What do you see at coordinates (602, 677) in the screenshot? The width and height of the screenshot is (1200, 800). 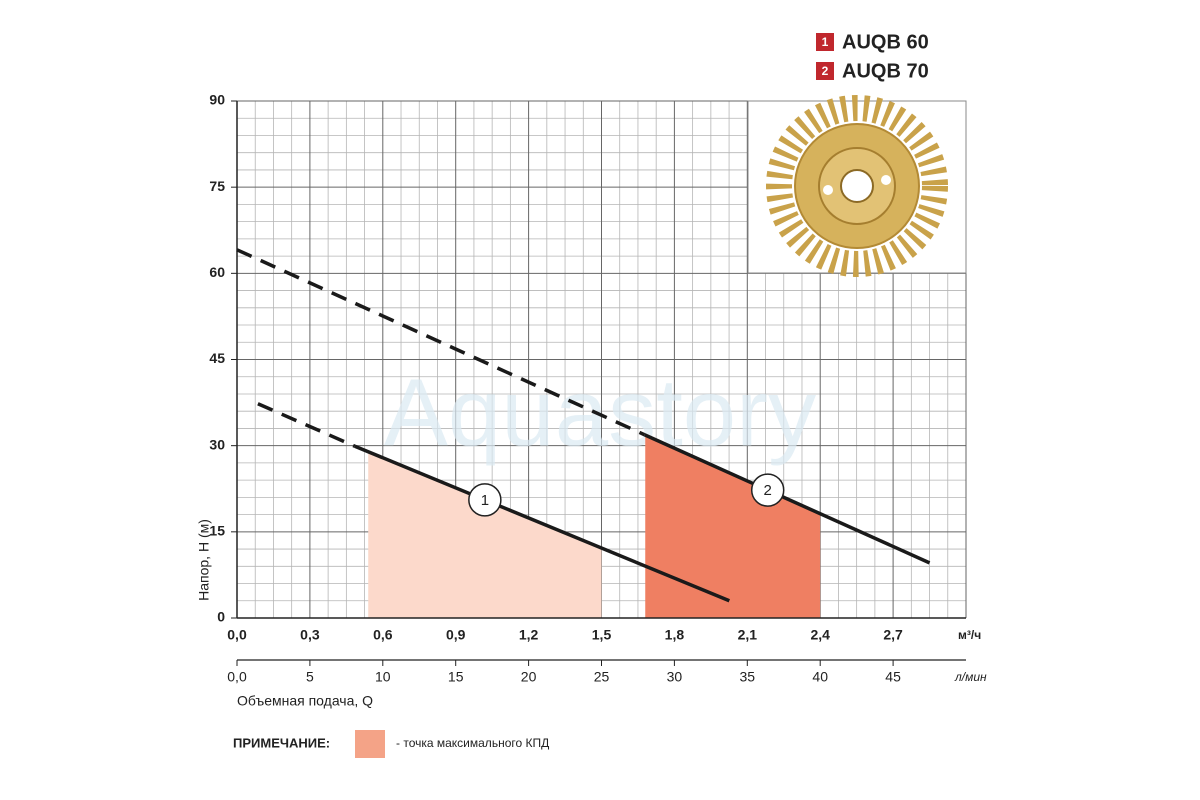 I see `x2-tick-label: 25` at bounding box center [602, 677].